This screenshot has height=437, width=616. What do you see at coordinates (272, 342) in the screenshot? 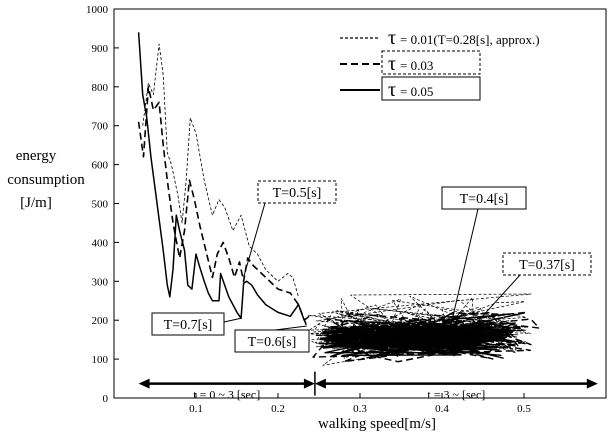
I see `annotation-label: T=0.6[s]` at bounding box center [272, 342].